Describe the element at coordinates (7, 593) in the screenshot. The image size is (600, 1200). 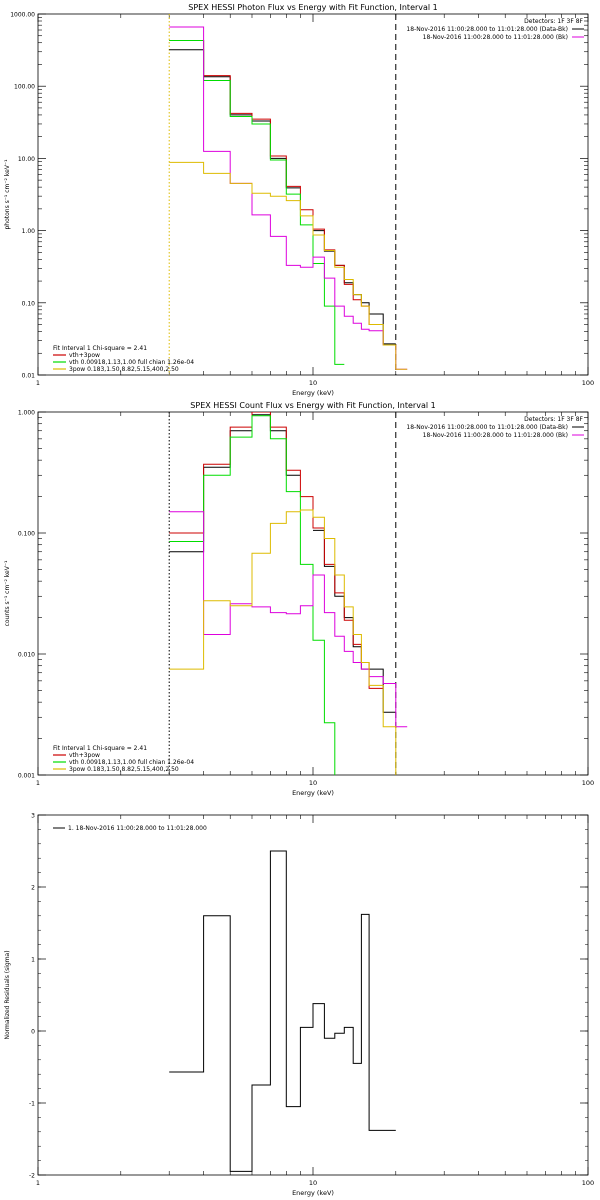
I see `y-axis-label: counts s⁻¹ cm⁻² keV⁻¹` at that location.